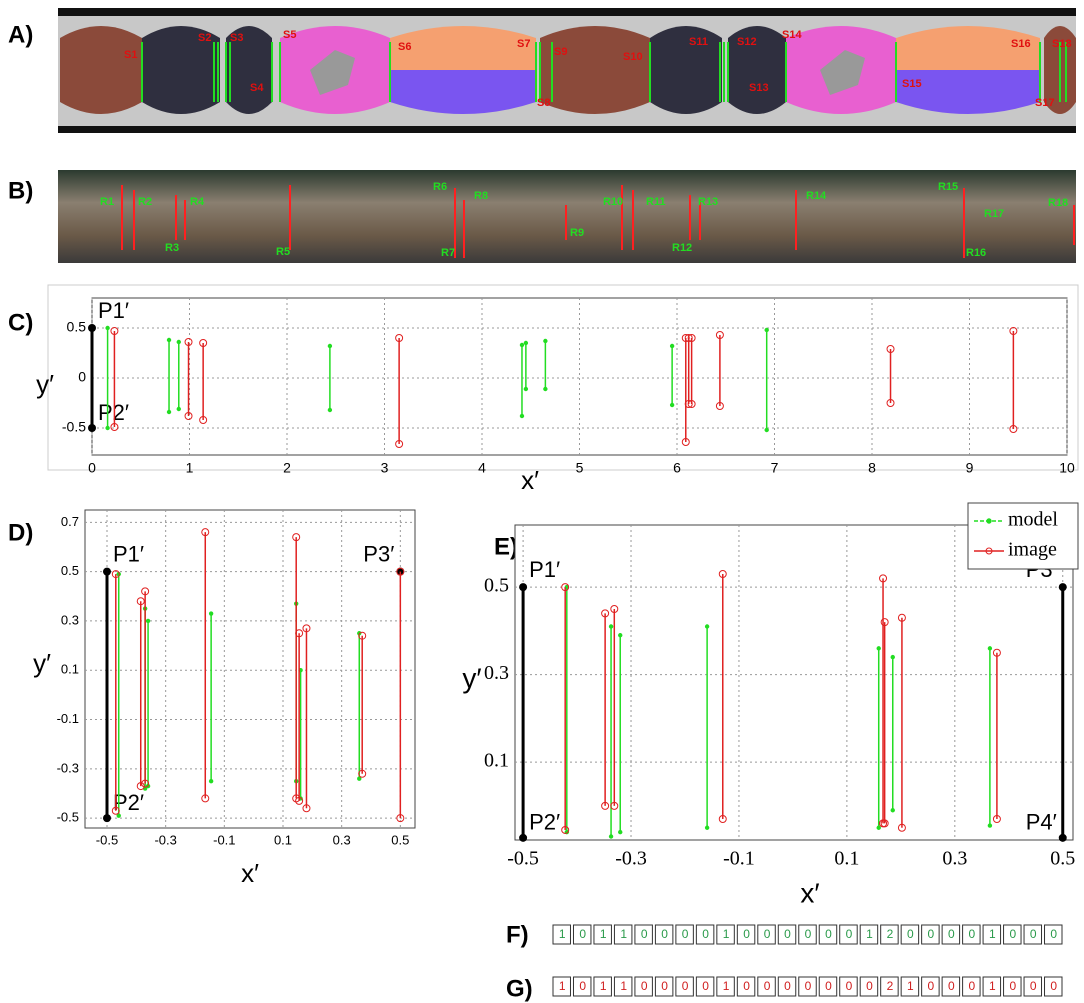 The image size is (1084, 1003). Describe the element at coordinates (332, 72) in the screenshot. I see `cutout` at that location.